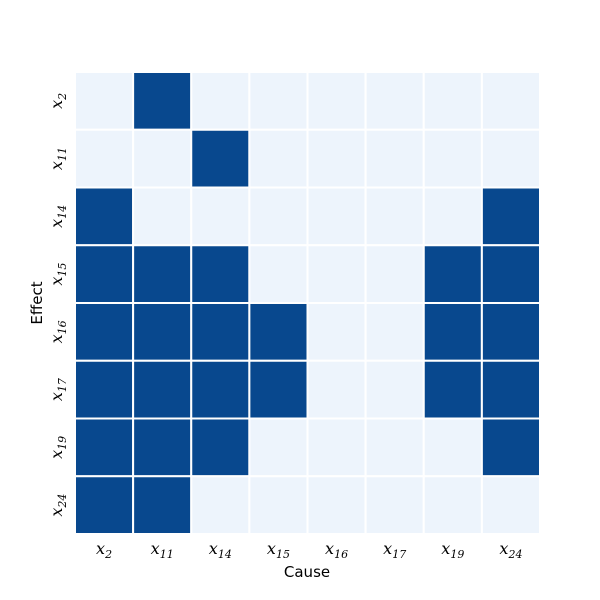 The height and width of the screenshot is (600, 600). What do you see at coordinates (58, 305) in the screenshot?
I see `y-tick-labels: x2 x11 x14 x15 x16 x17 x19 x24` at bounding box center [58, 305].